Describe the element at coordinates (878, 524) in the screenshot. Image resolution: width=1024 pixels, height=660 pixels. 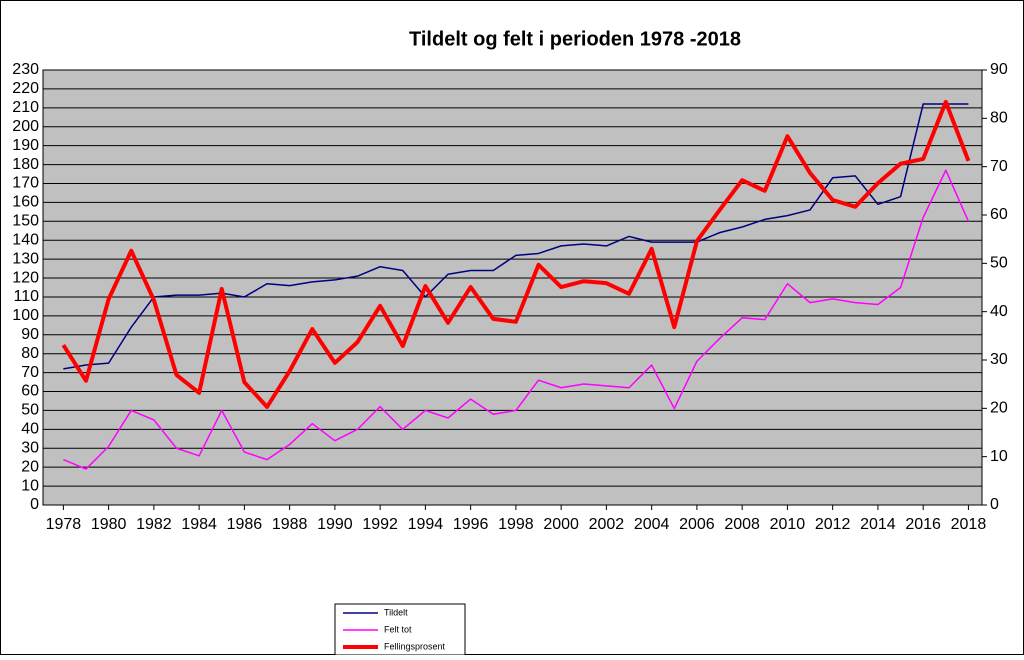
I see `x-tick-label: 2014` at that location.